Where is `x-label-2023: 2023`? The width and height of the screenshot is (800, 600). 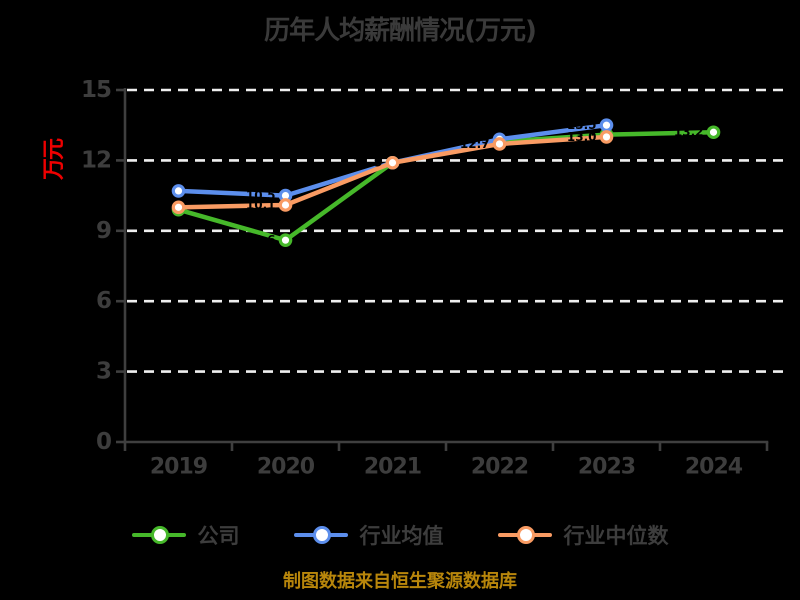
x-label-2023: 2023 is located at coordinates (606, 467).